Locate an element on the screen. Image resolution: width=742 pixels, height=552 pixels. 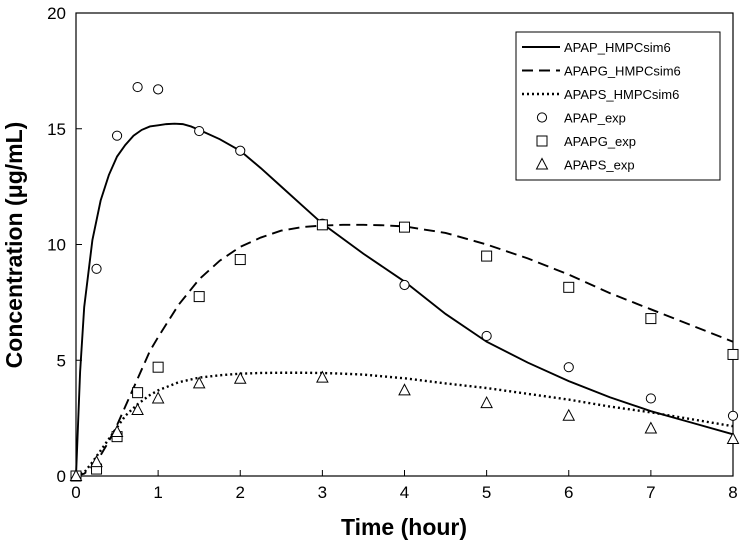
legend-item: APAPS_HMPCsim6 is located at coordinates (600, 94).